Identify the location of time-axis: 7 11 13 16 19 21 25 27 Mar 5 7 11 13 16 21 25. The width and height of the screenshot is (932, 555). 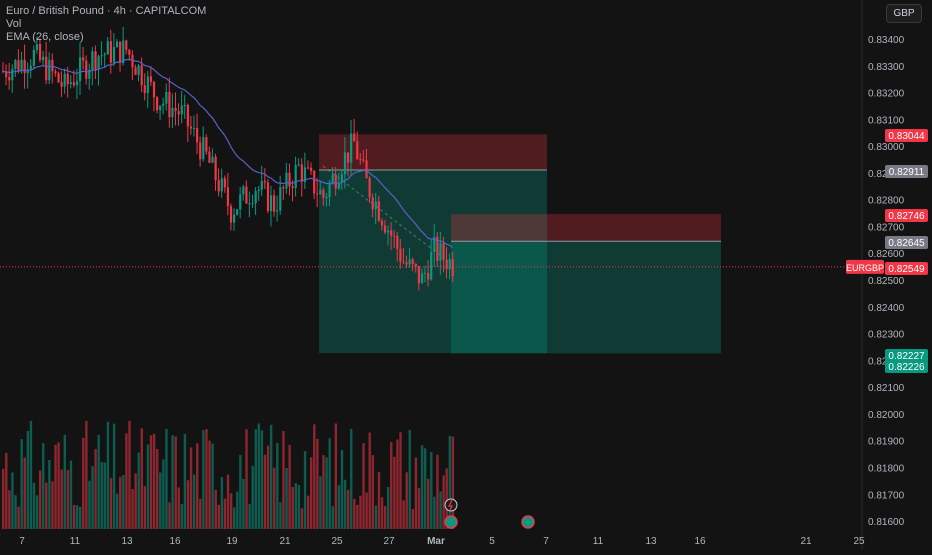
(442, 541).